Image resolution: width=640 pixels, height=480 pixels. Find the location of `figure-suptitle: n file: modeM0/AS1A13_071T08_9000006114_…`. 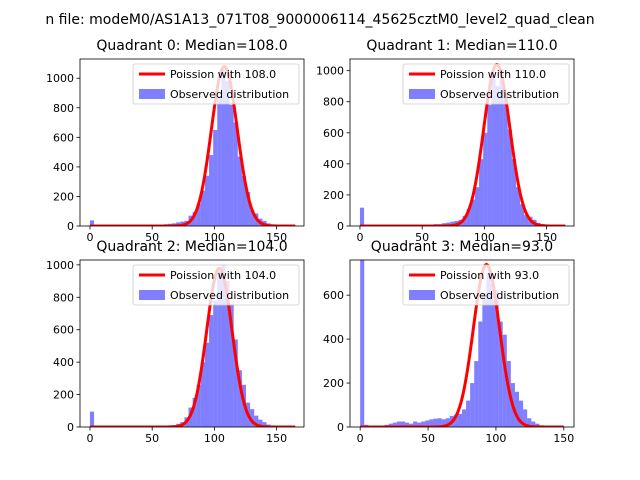

figure-suptitle: n file: modeM0/AS1A13_071T08_9000006114_… is located at coordinates (319, 20).